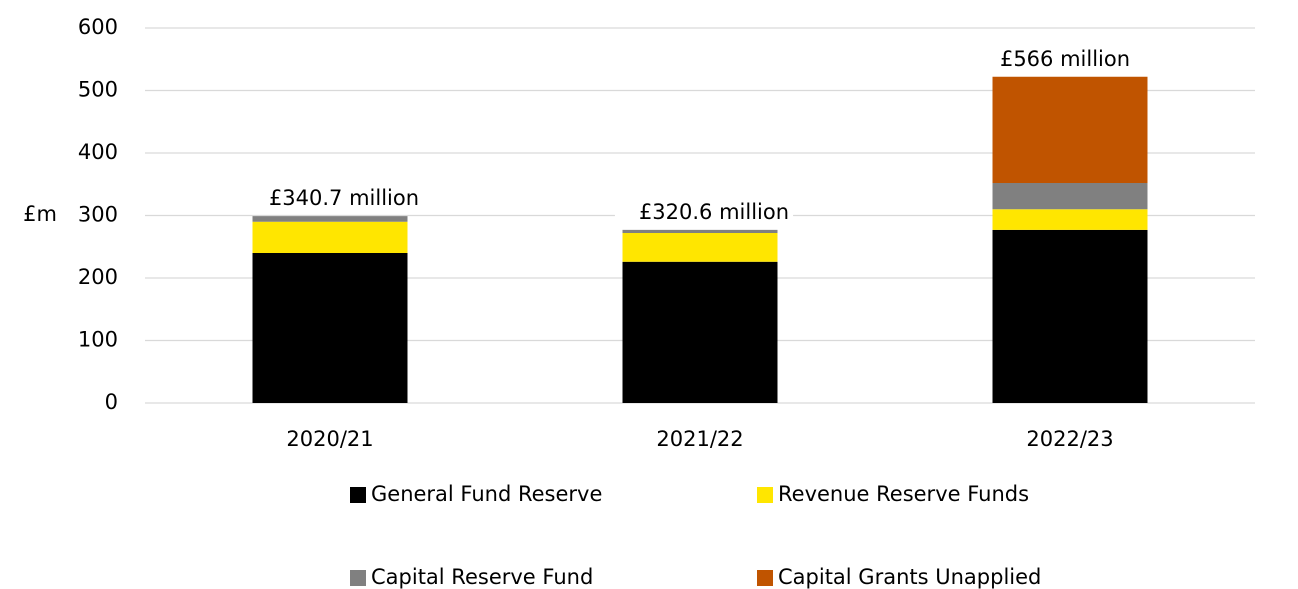  Describe the element at coordinates (98, 152) in the screenshot. I see `y-tick-label: 400` at that location.